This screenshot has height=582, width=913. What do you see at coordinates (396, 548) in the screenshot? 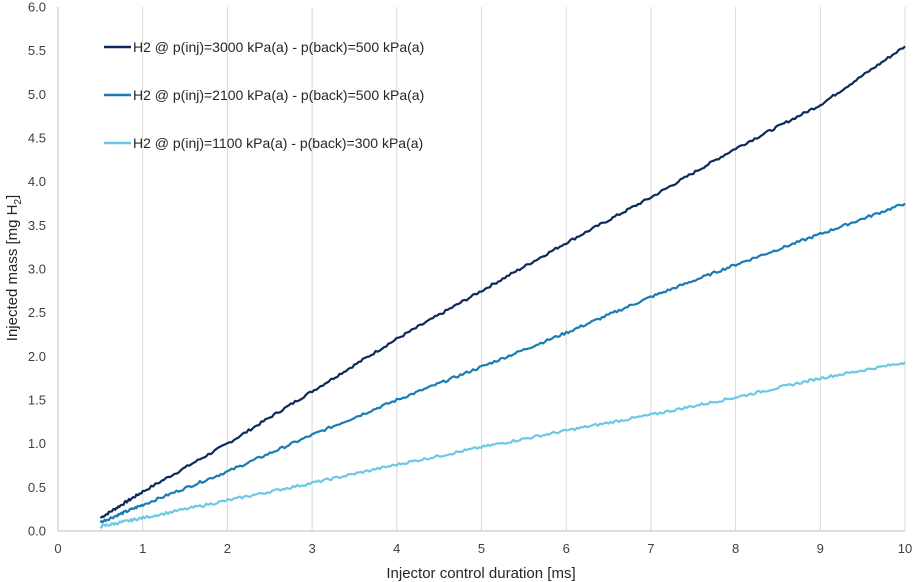
I see `x-tick-label: 4` at bounding box center [396, 548].